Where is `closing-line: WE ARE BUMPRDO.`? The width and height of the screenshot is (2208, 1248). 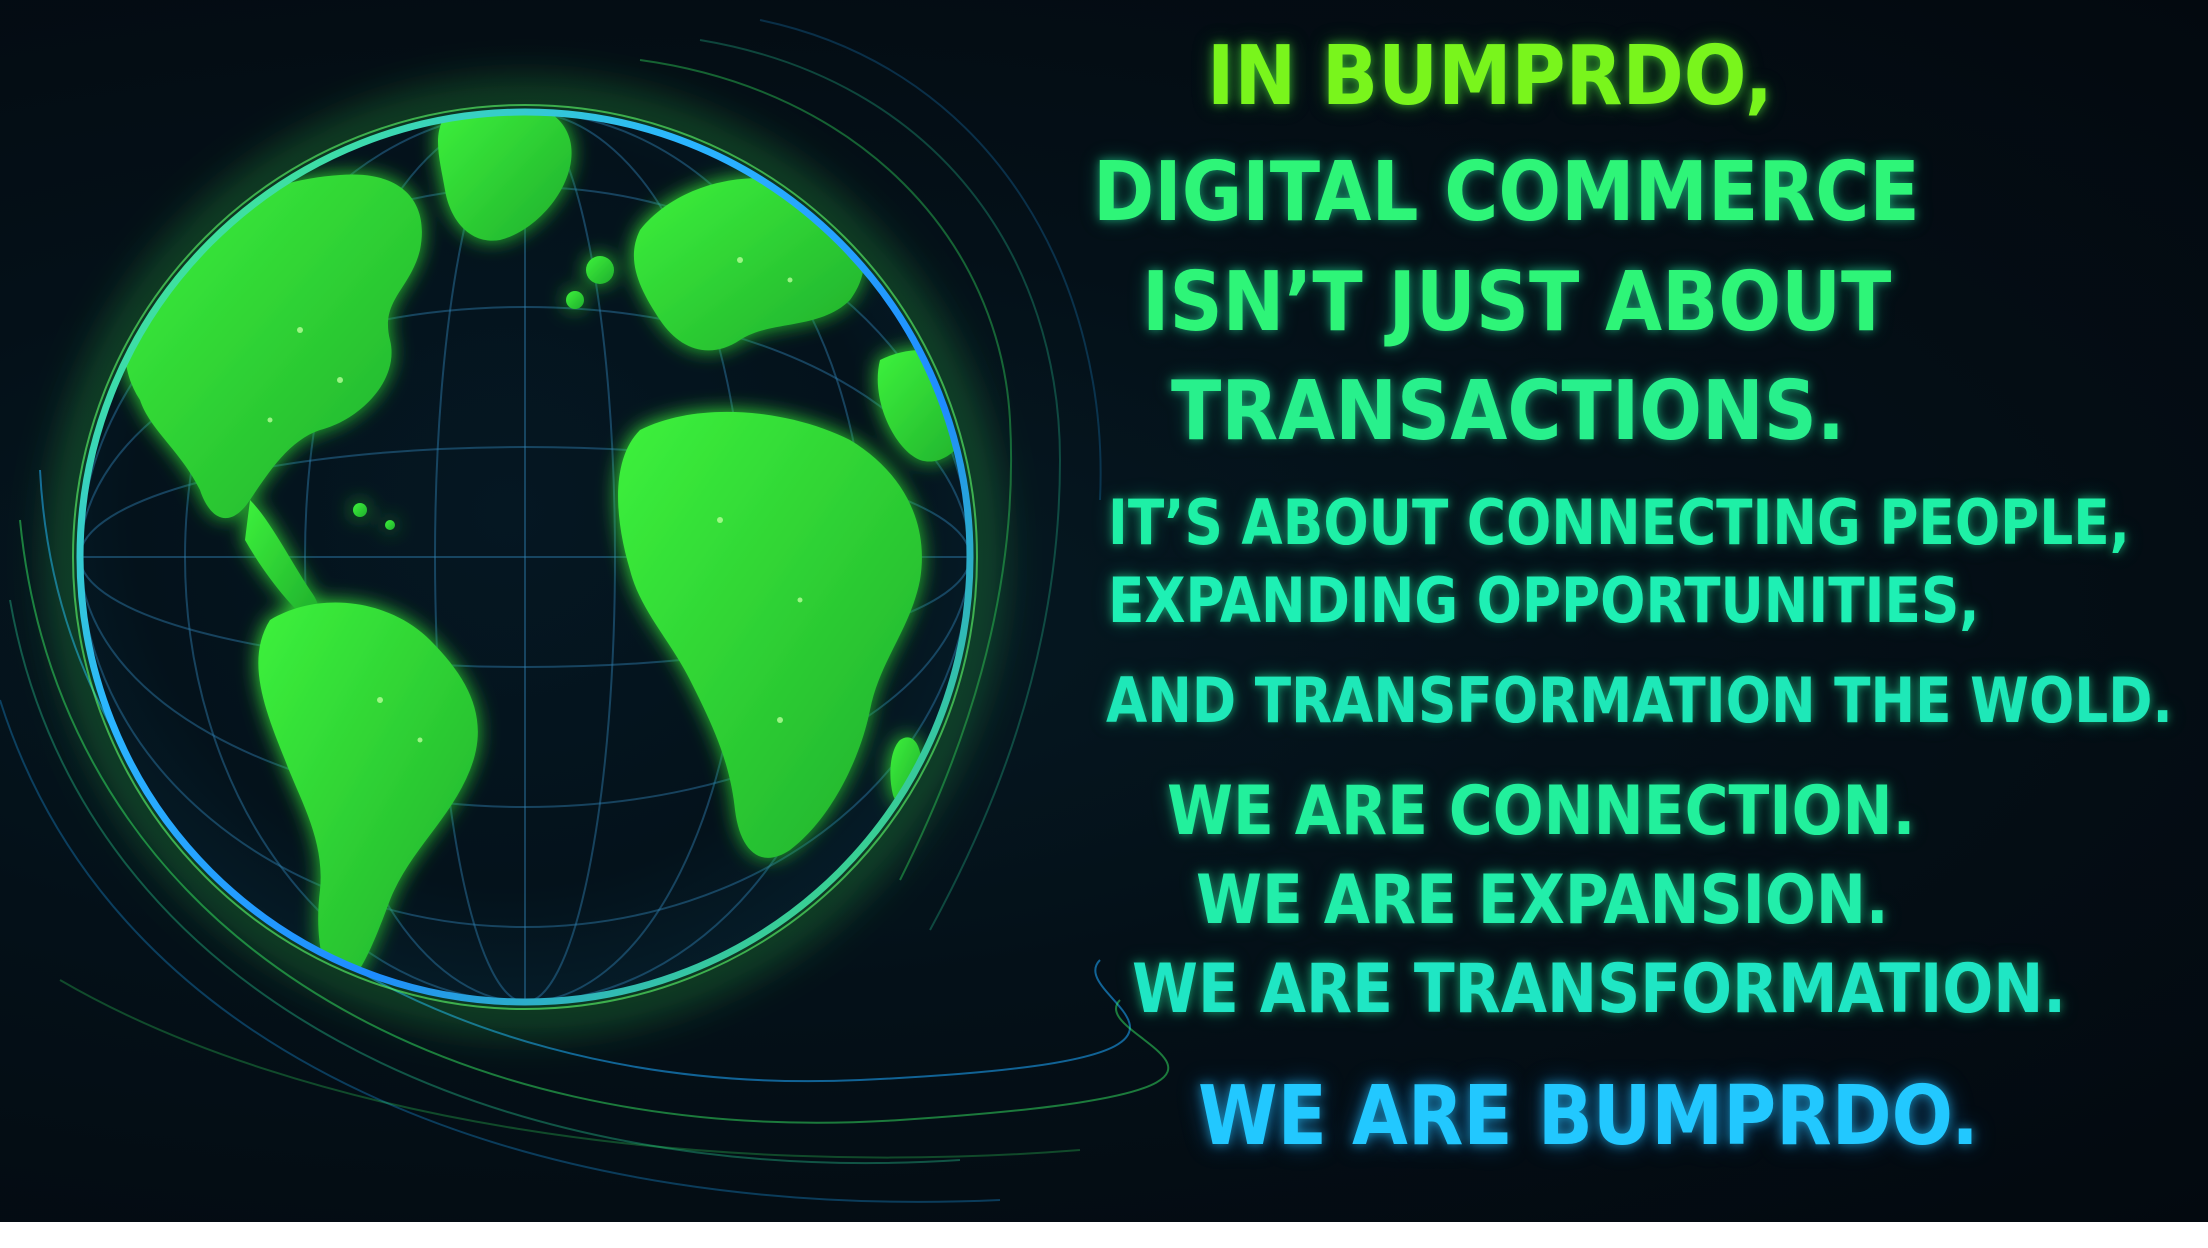
closing-line: WE ARE BUMPRDO. is located at coordinates (1588, 1116).